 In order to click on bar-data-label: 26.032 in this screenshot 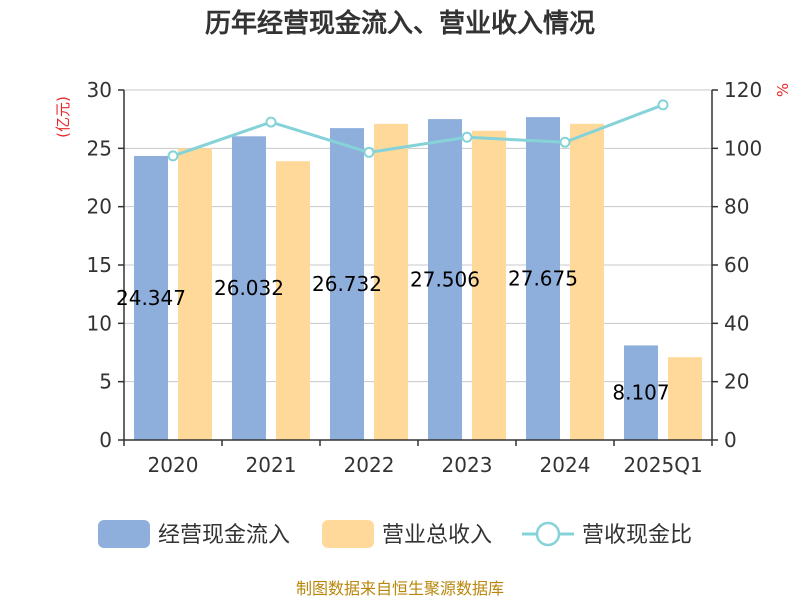, I will do `click(249, 288)`.